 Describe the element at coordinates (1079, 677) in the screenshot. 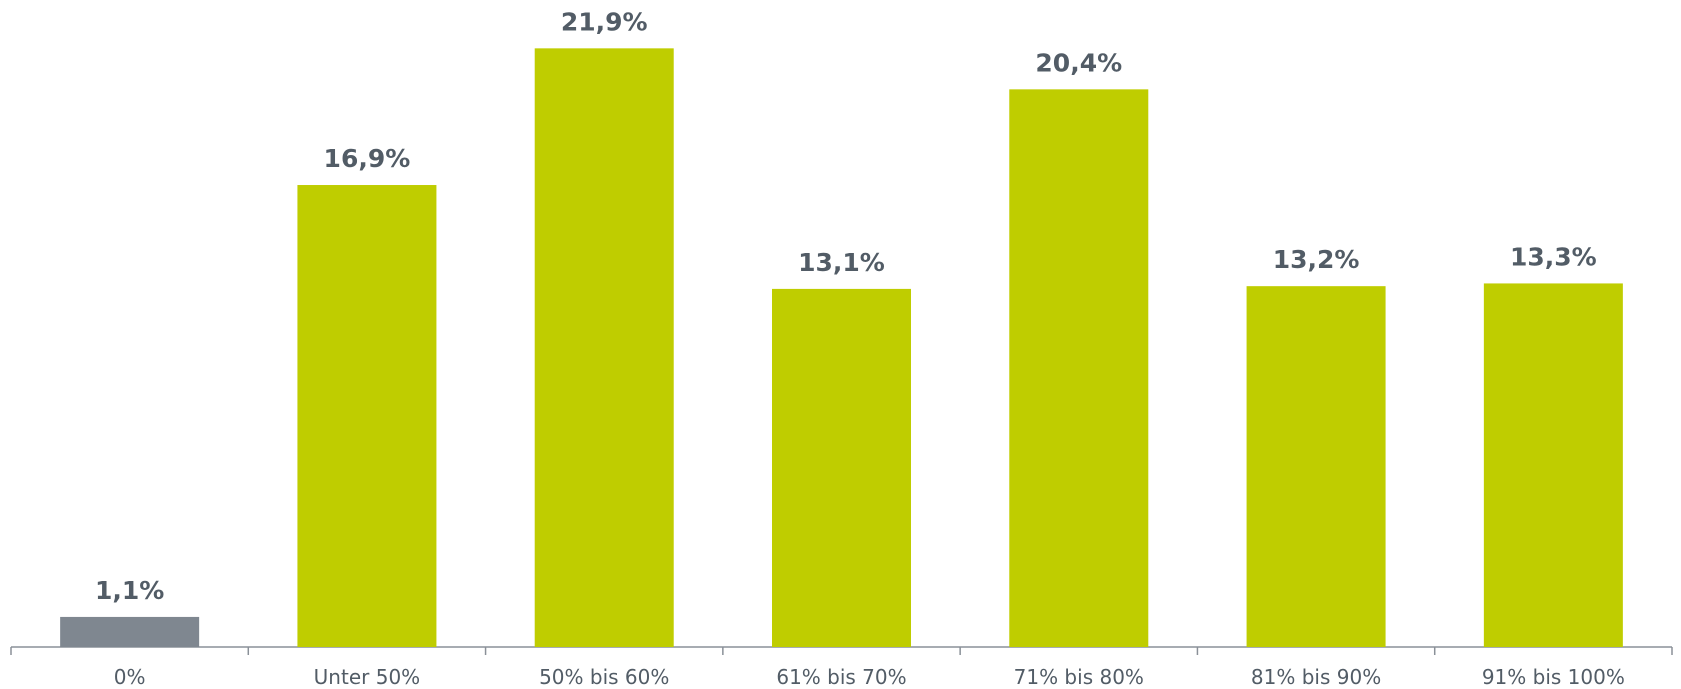

I see `x-tick-label: 71% bis 80%` at that location.